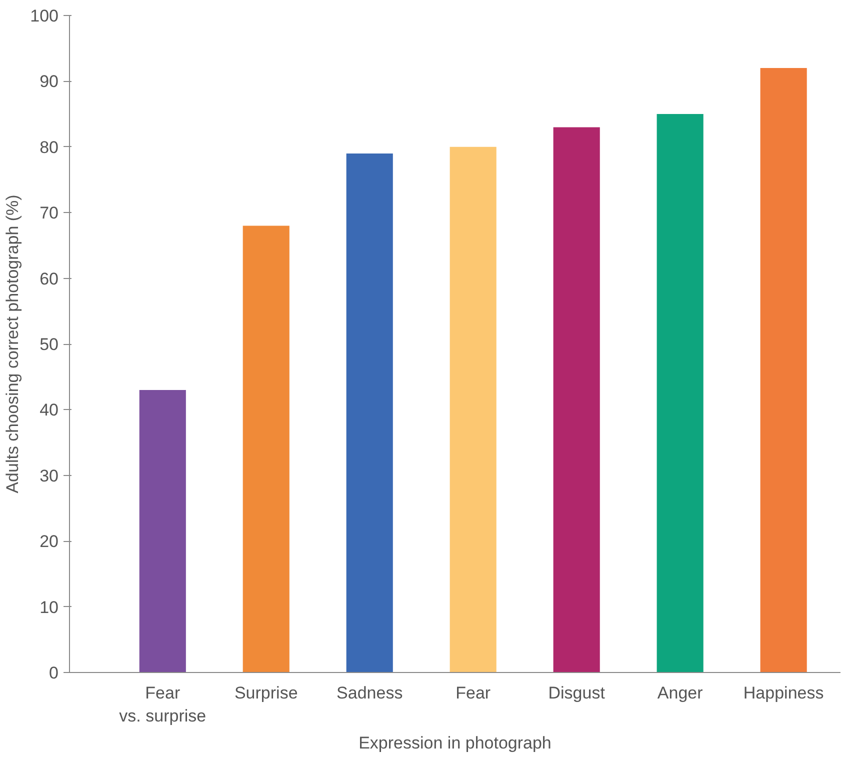 This screenshot has width=856, height=762. What do you see at coordinates (49, 278) in the screenshot?
I see `y-tick-label: 60` at bounding box center [49, 278].